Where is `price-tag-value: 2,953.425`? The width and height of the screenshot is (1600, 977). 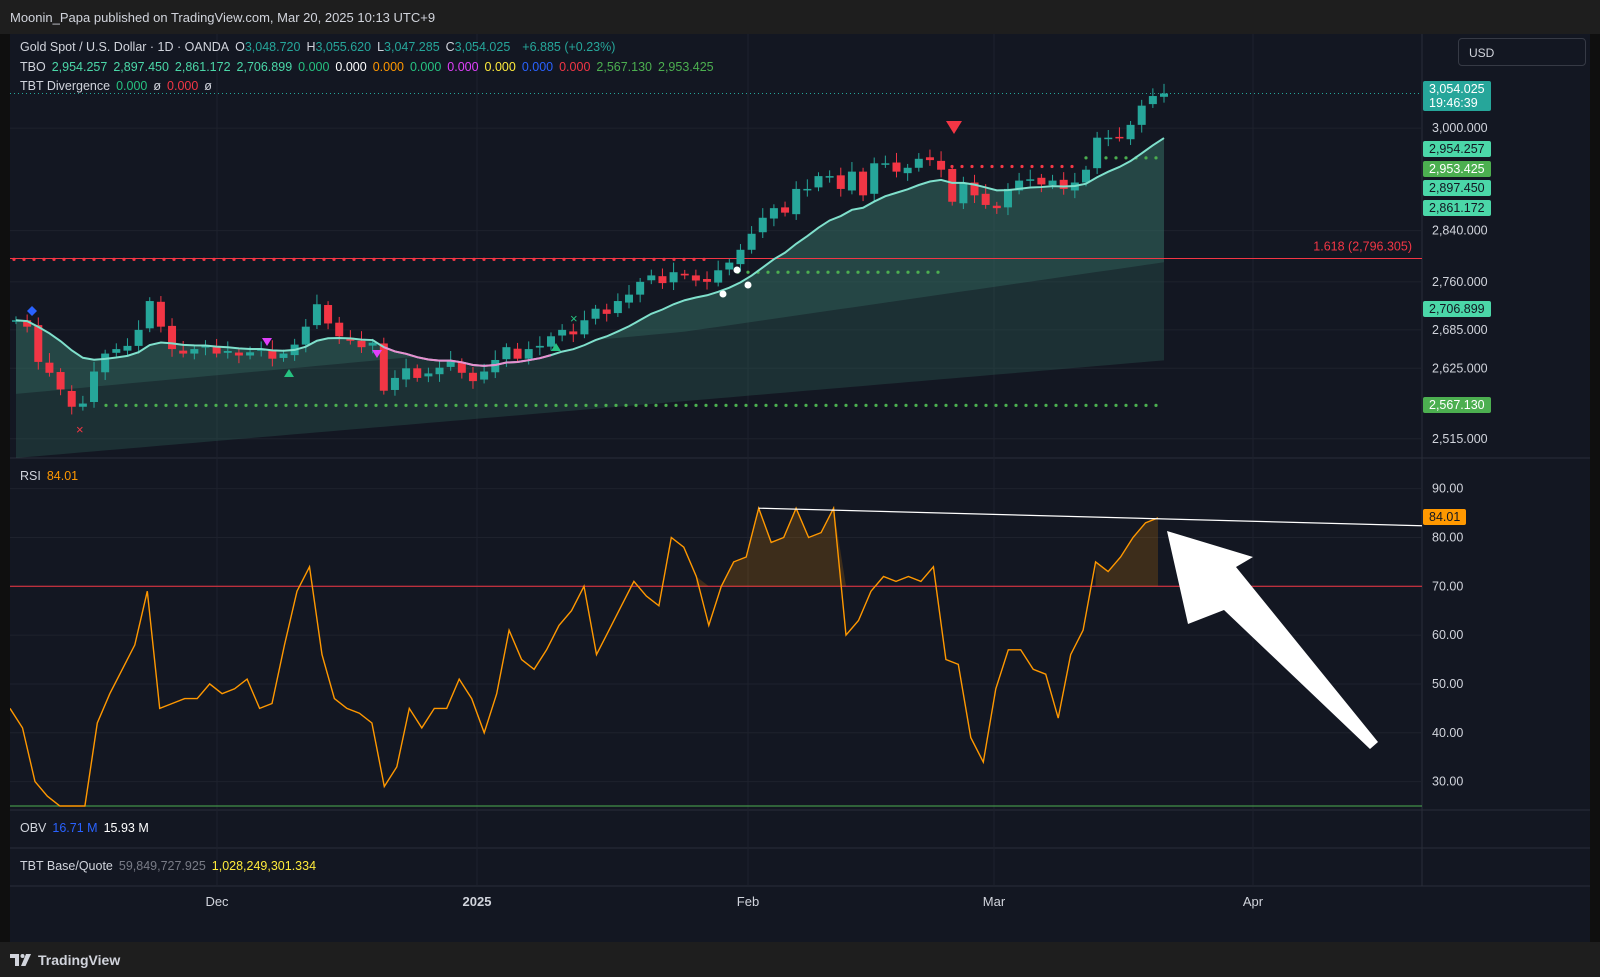
price-tag-value: 2,953.425 is located at coordinates (1457, 169).